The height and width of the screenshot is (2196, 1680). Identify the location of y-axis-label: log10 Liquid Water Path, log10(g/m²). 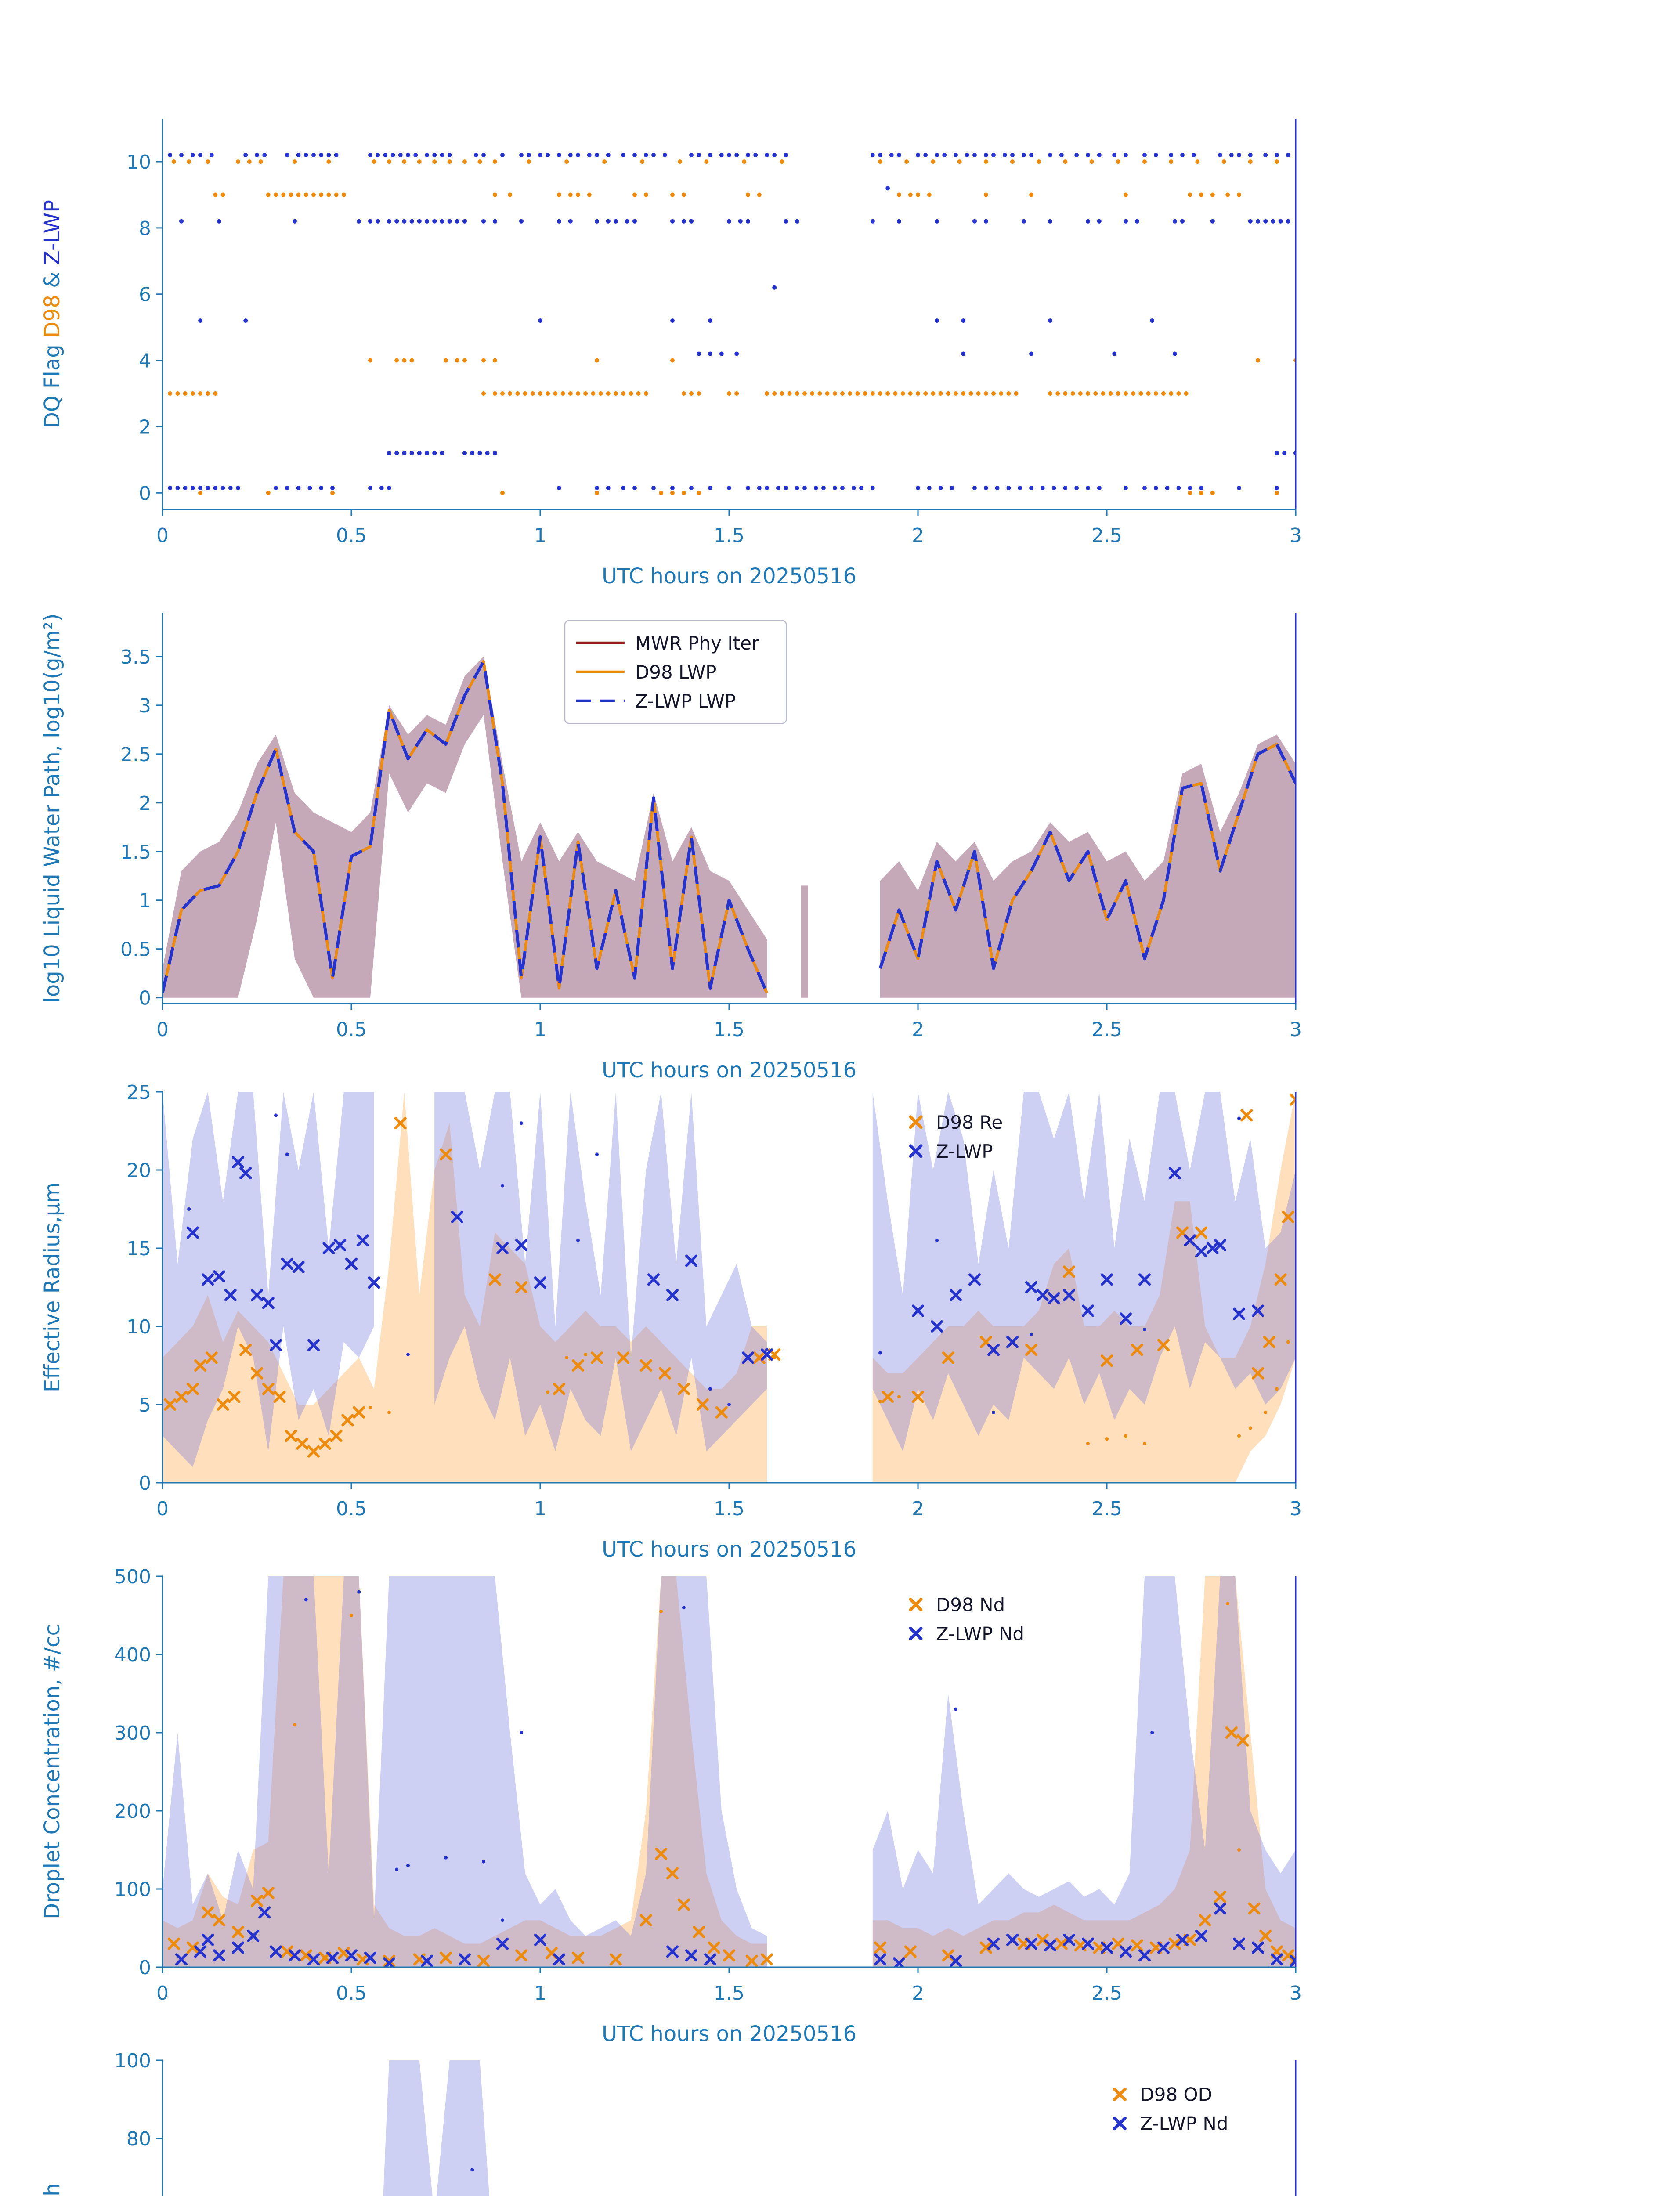
(52, 809).